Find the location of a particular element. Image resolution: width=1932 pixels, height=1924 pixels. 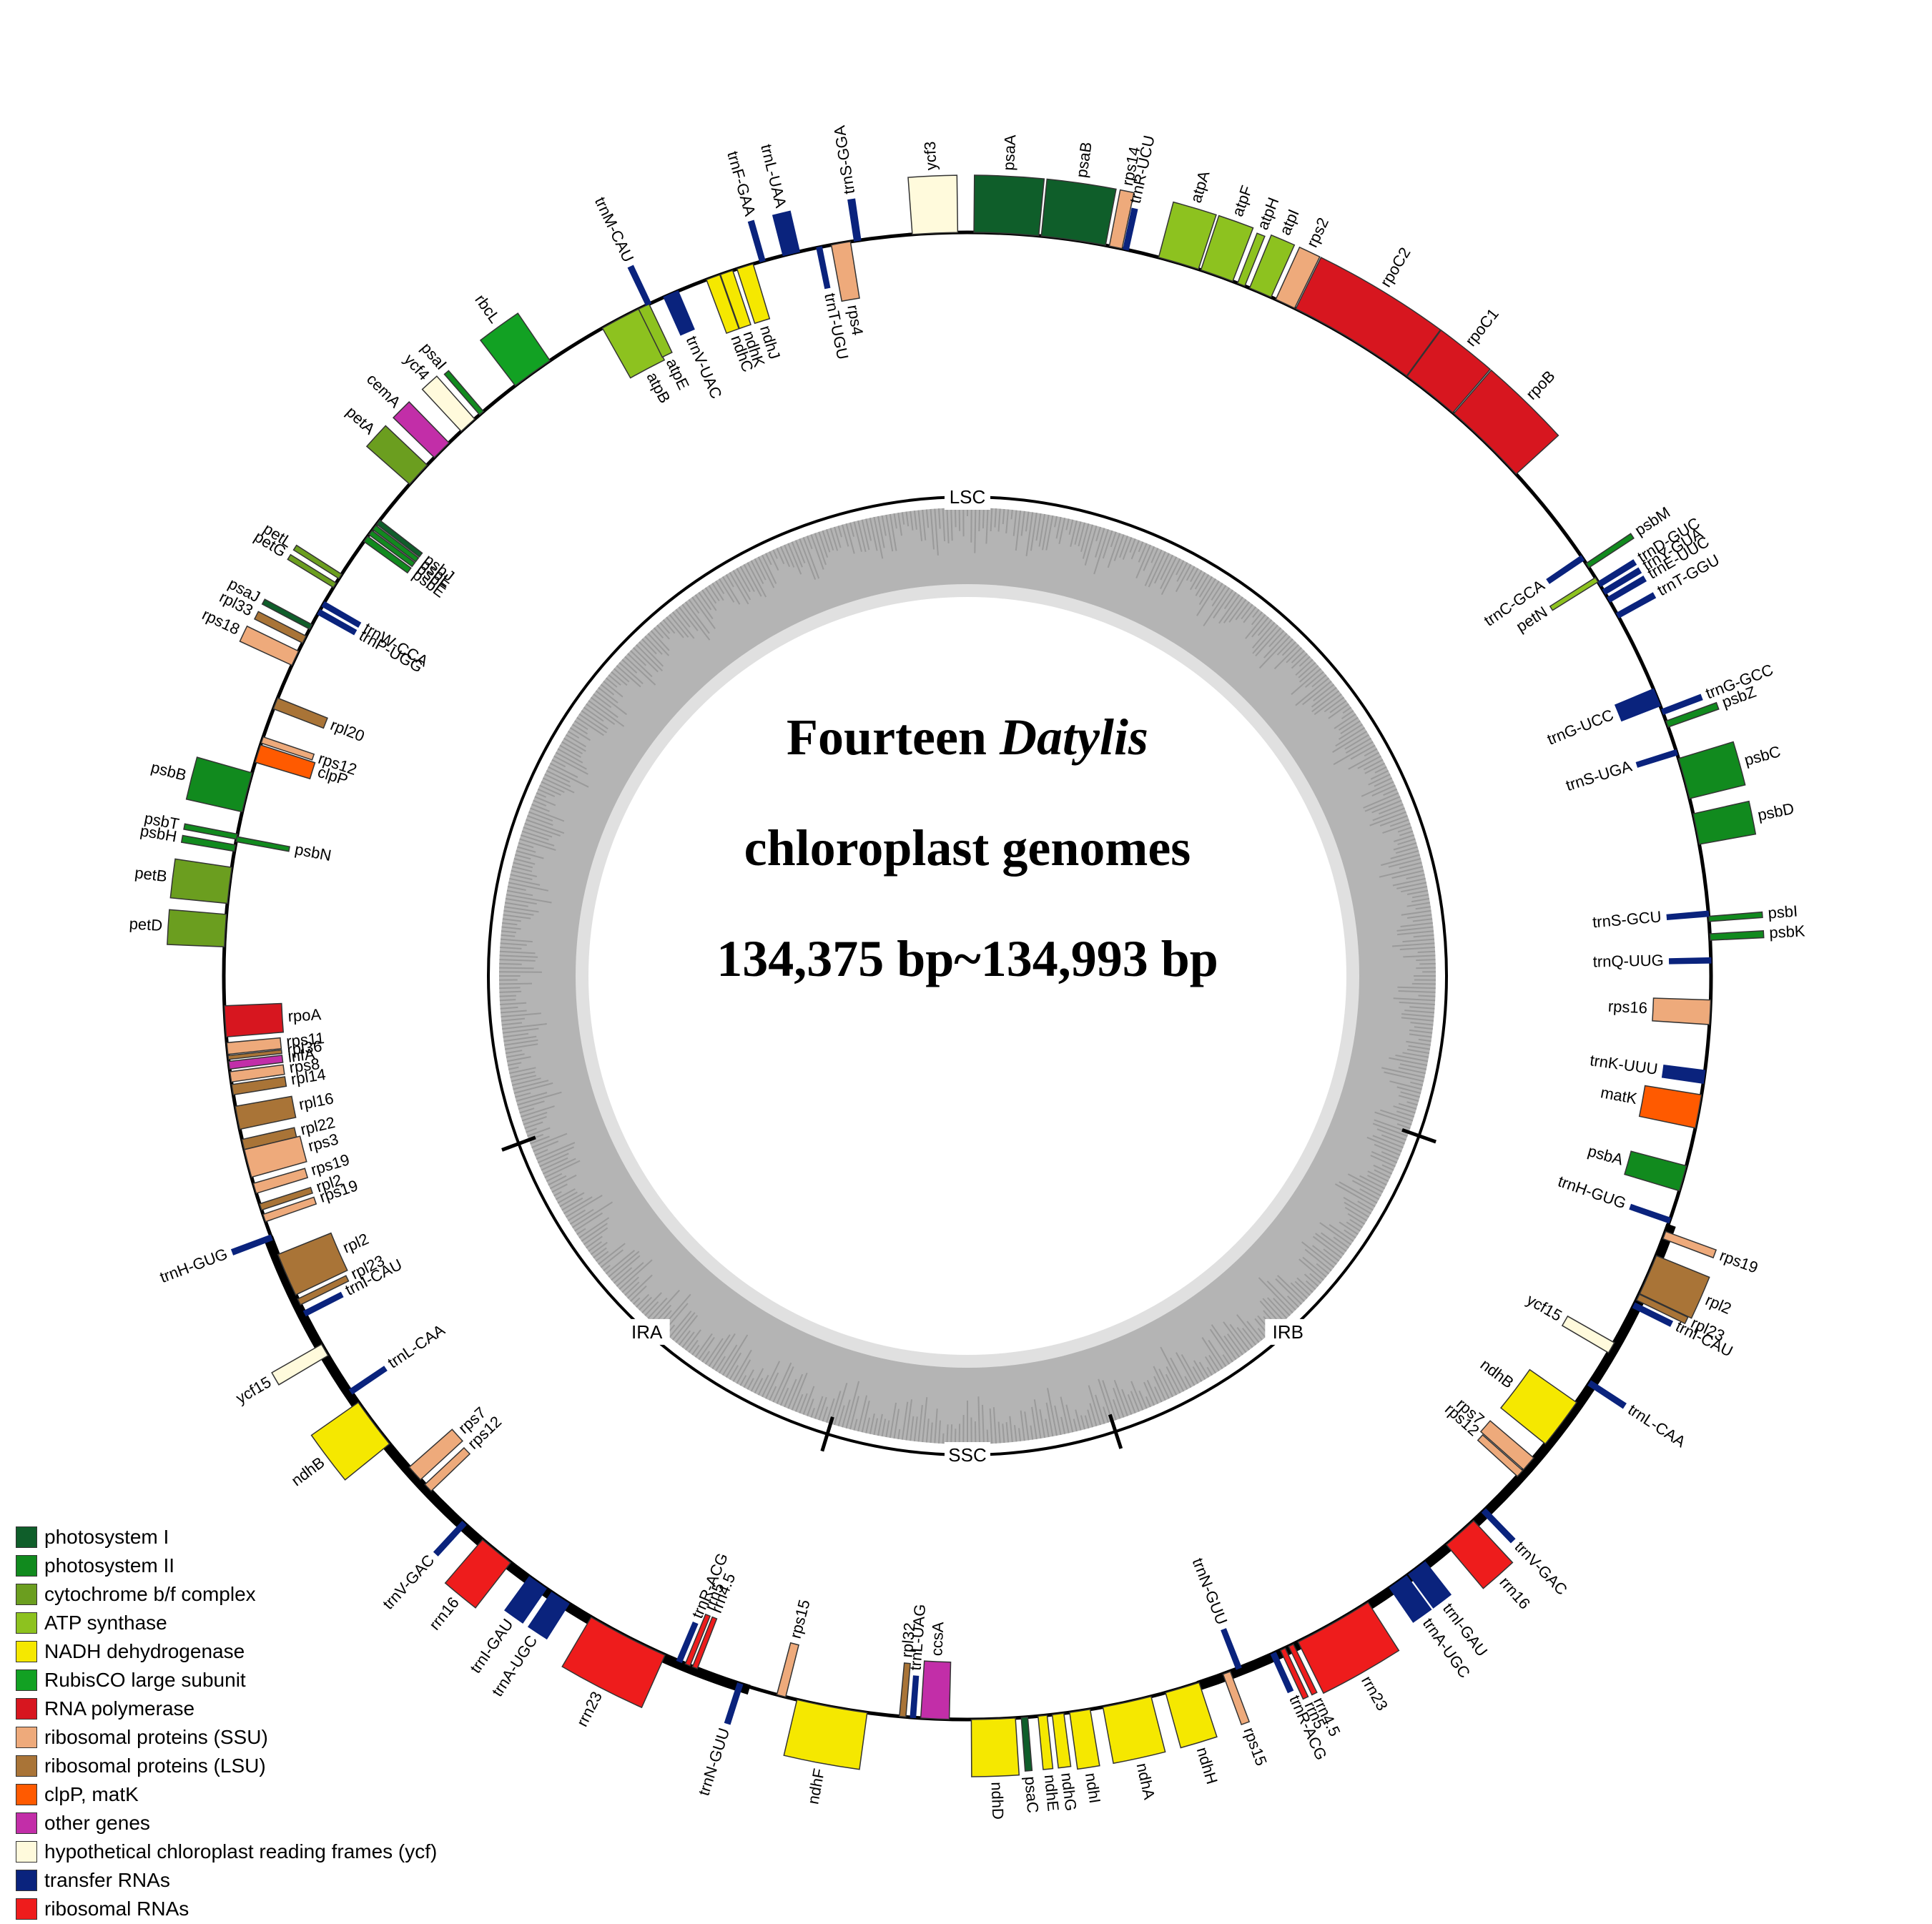

legend-label: RNA polymerase is located at coordinates (119, 1708).